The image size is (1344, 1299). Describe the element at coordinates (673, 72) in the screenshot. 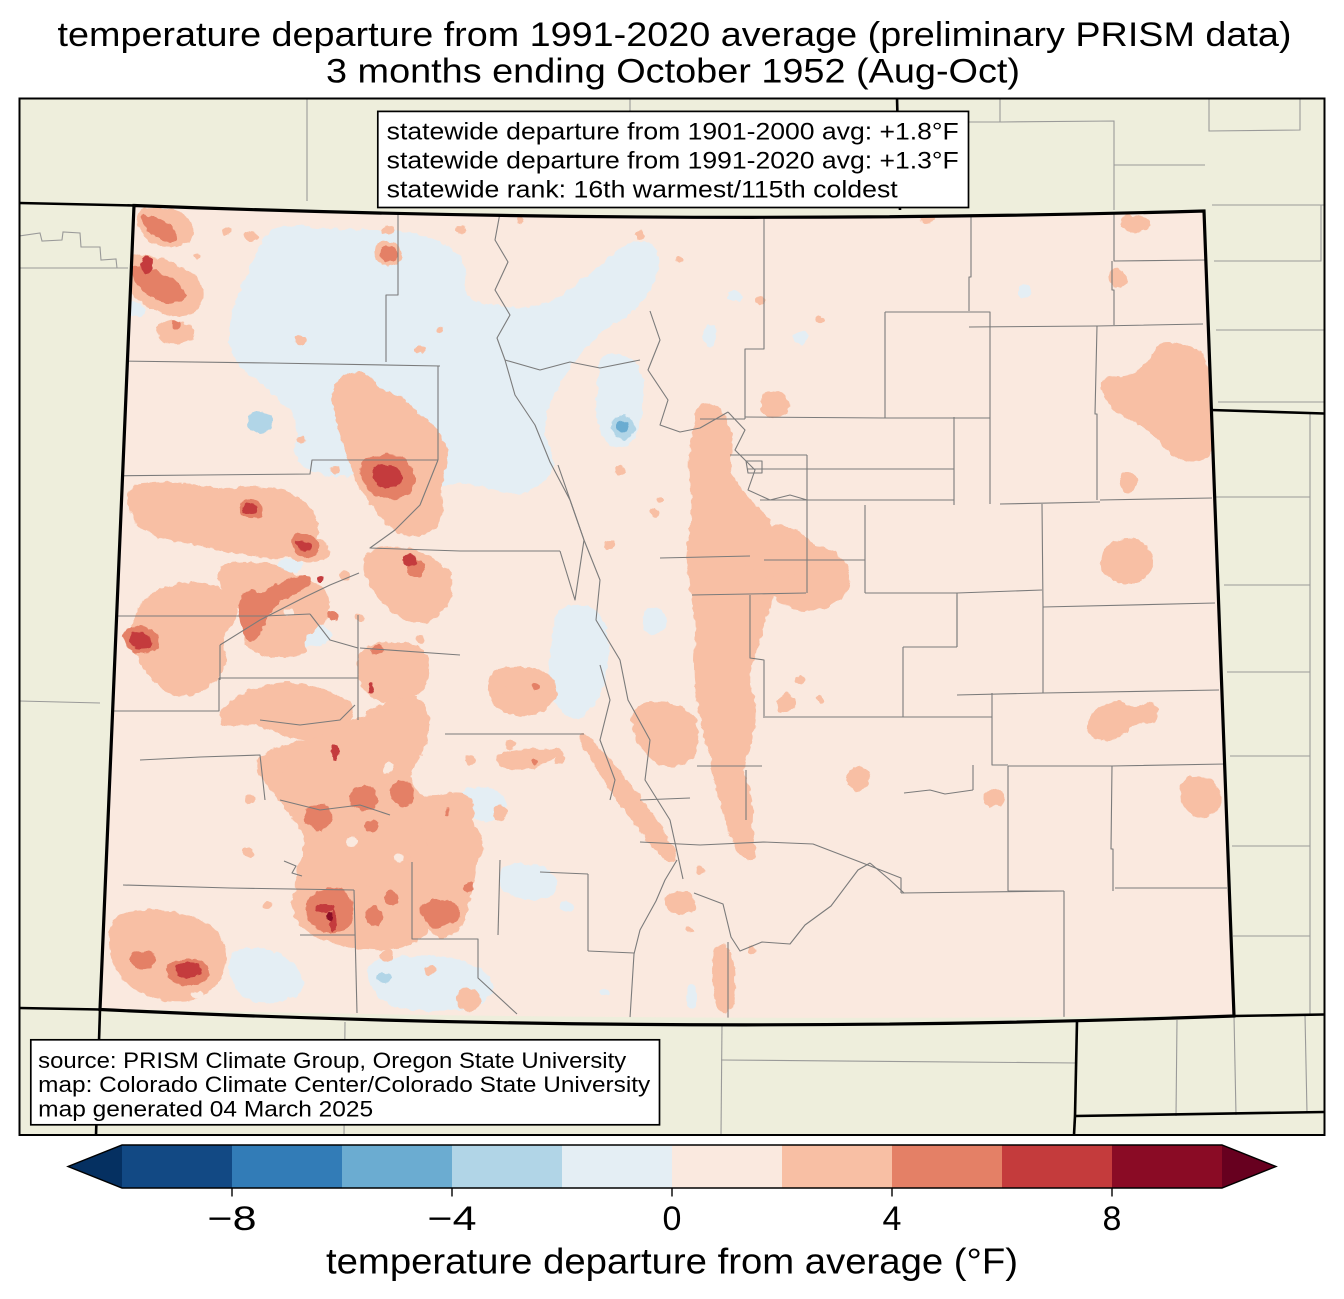

I see `svg-text:3 months ending October 1952 (: 3 months ending October 1952 (Aug-Oct)` at that location.